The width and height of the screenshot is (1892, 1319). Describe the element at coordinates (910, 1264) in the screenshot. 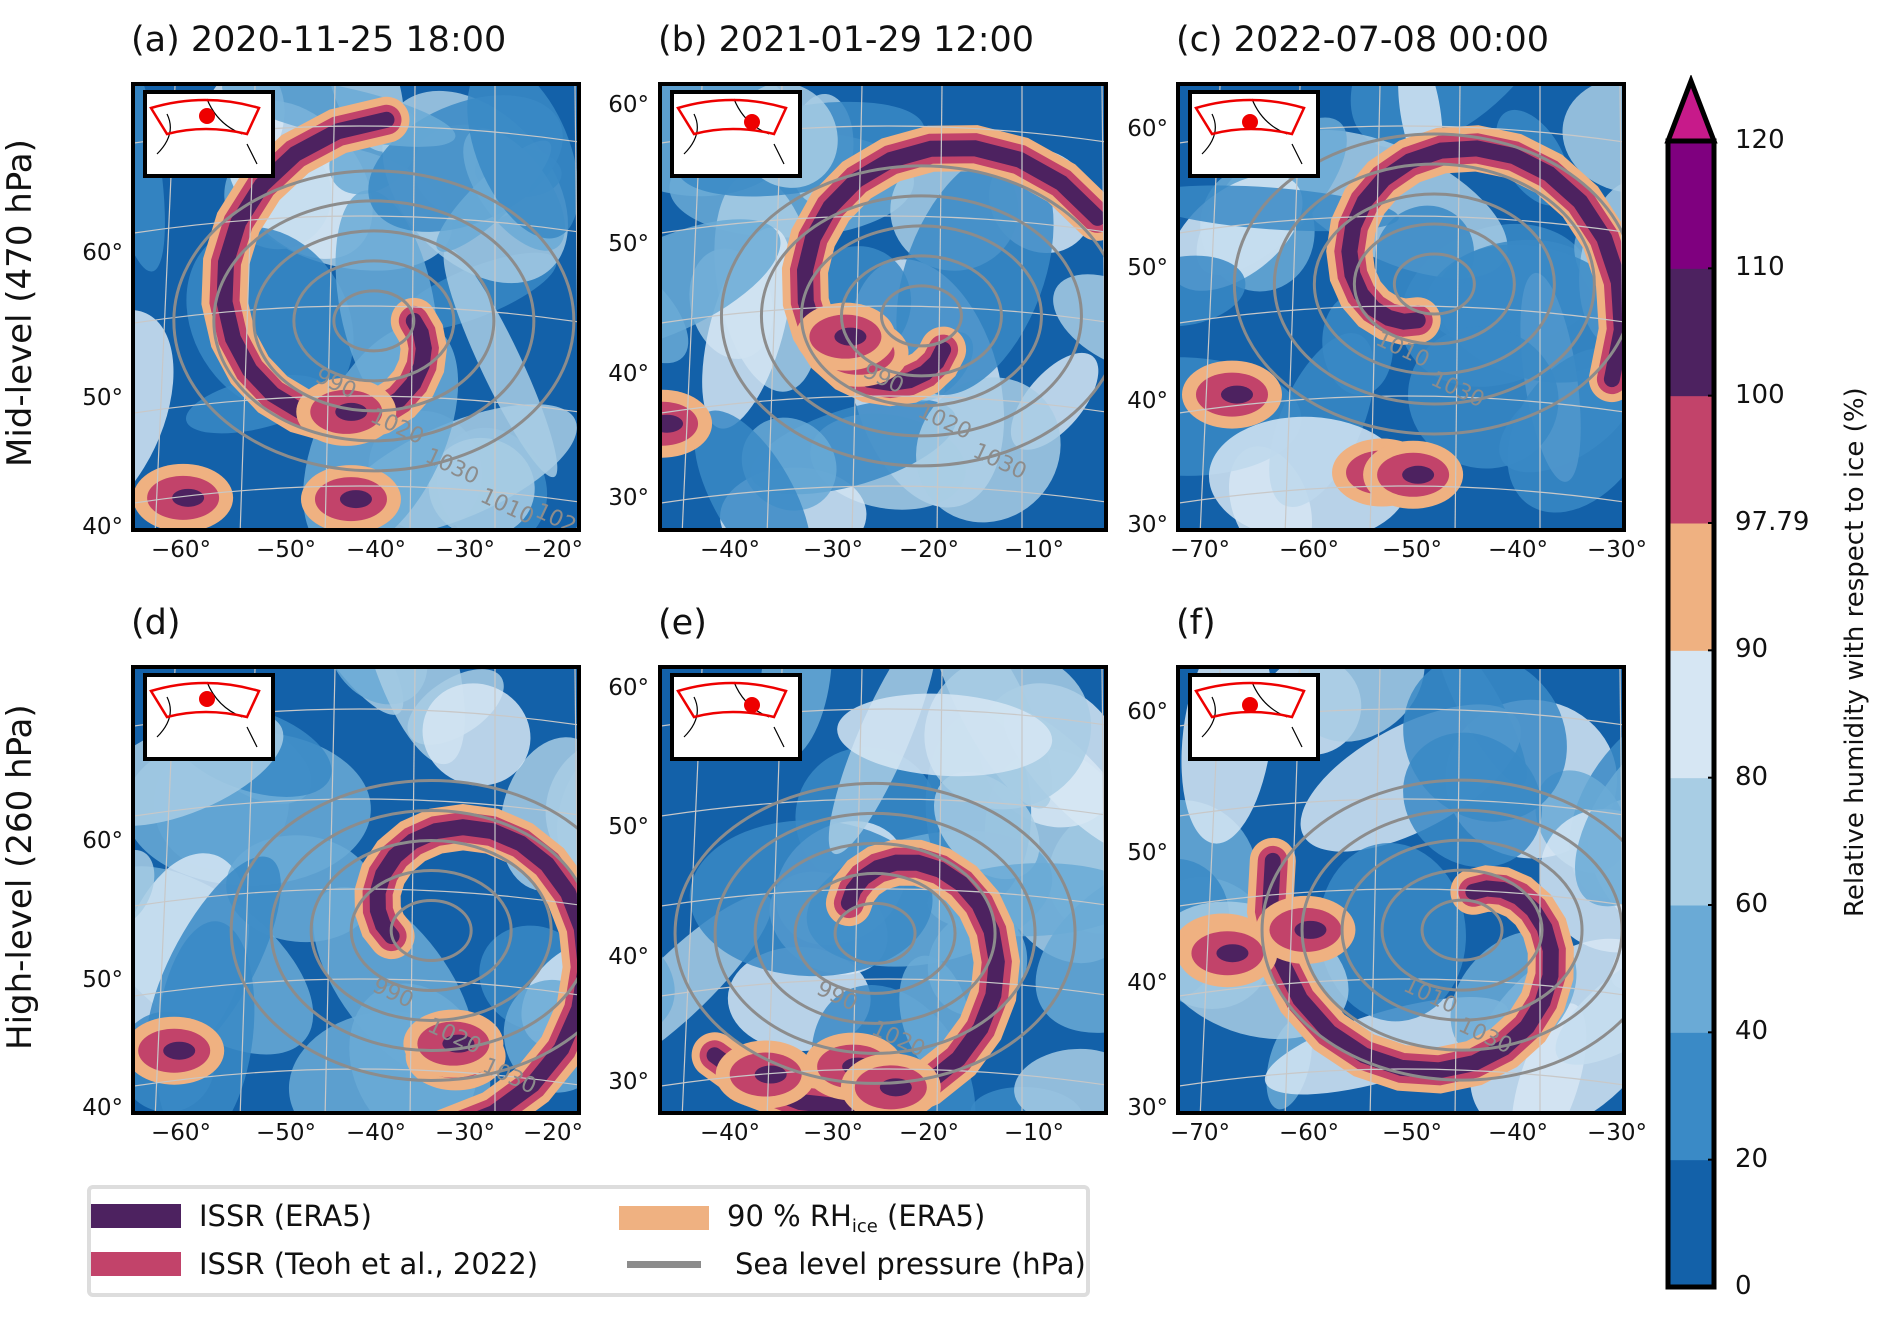

I see `legend-label: Sea level pressure (hPa)` at that location.